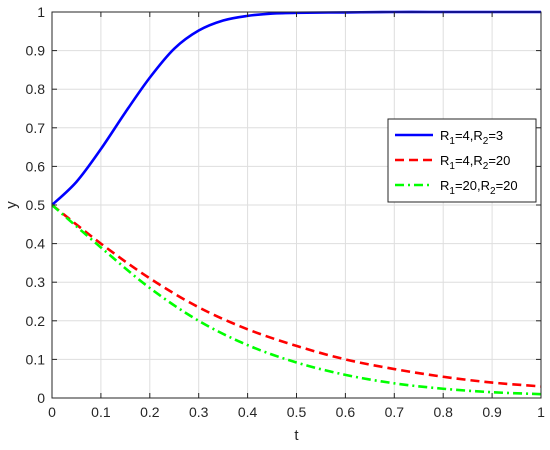 Image resolution: width=550 pixels, height=450 pixels. Describe the element at coordinates (36, 205) in the screenshot. I see `y-tick-label: 0.5` at that location.